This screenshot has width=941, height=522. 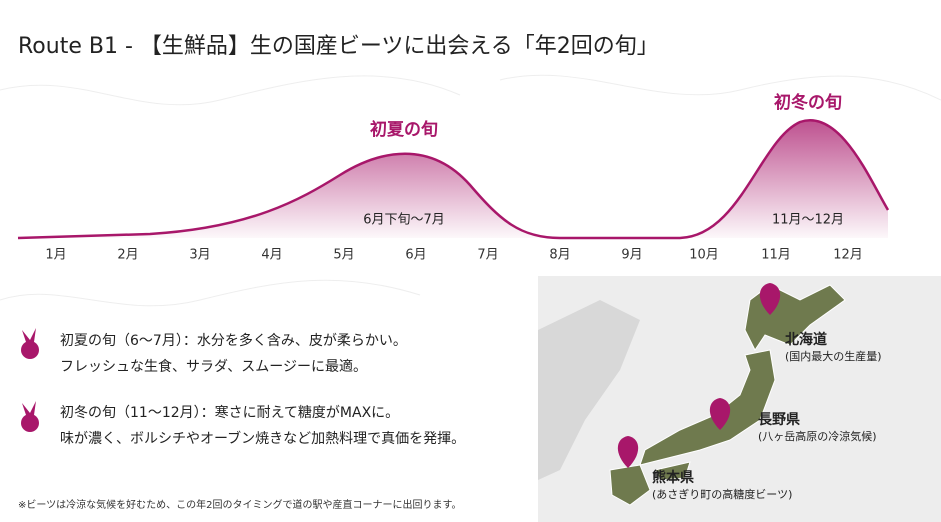 What do you see at coordinates (722, 494) in the screenshot?
I see `region-note: (あさぎり町の高糖度ビーツ)` at bounding box center [722, 494].